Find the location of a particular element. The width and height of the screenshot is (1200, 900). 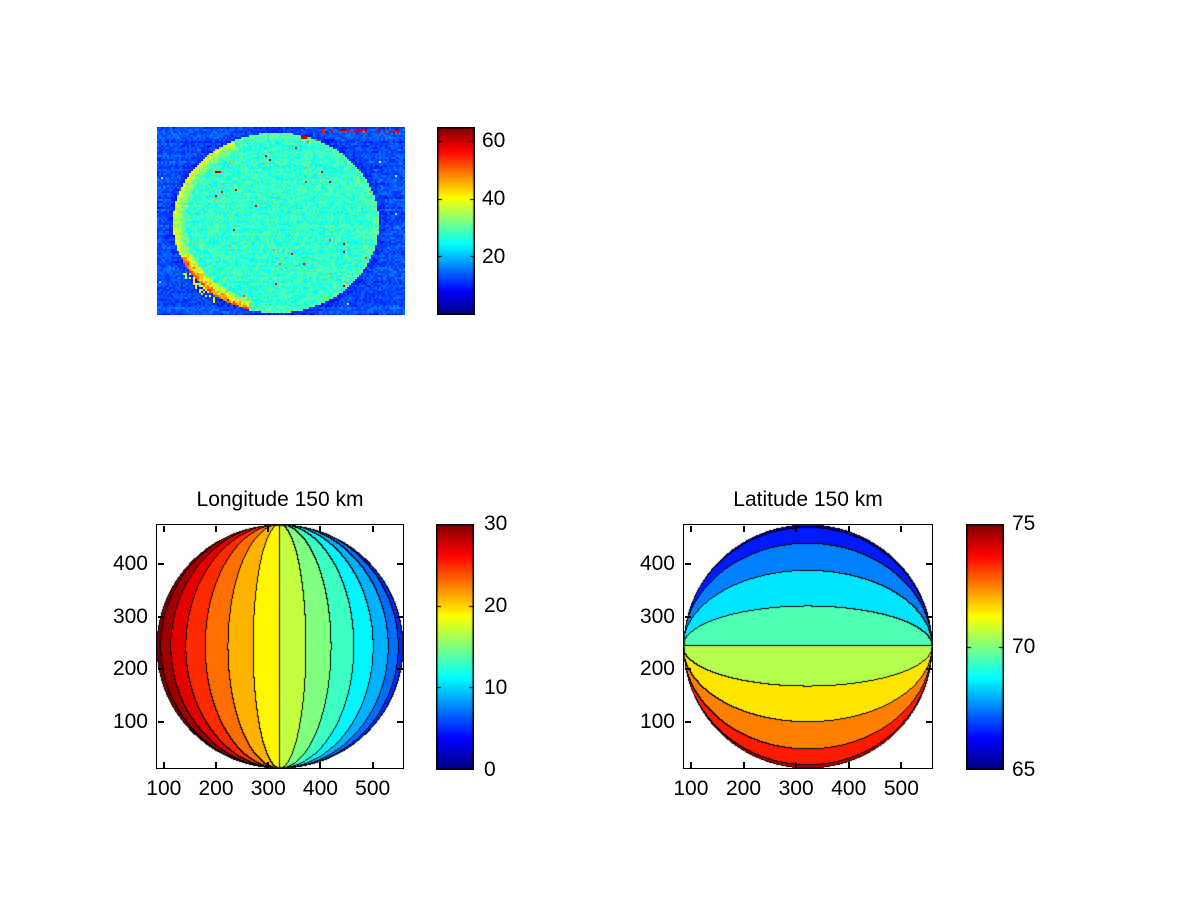

latitude-x-tick-label: 300 is located at coordinates (796, 788).